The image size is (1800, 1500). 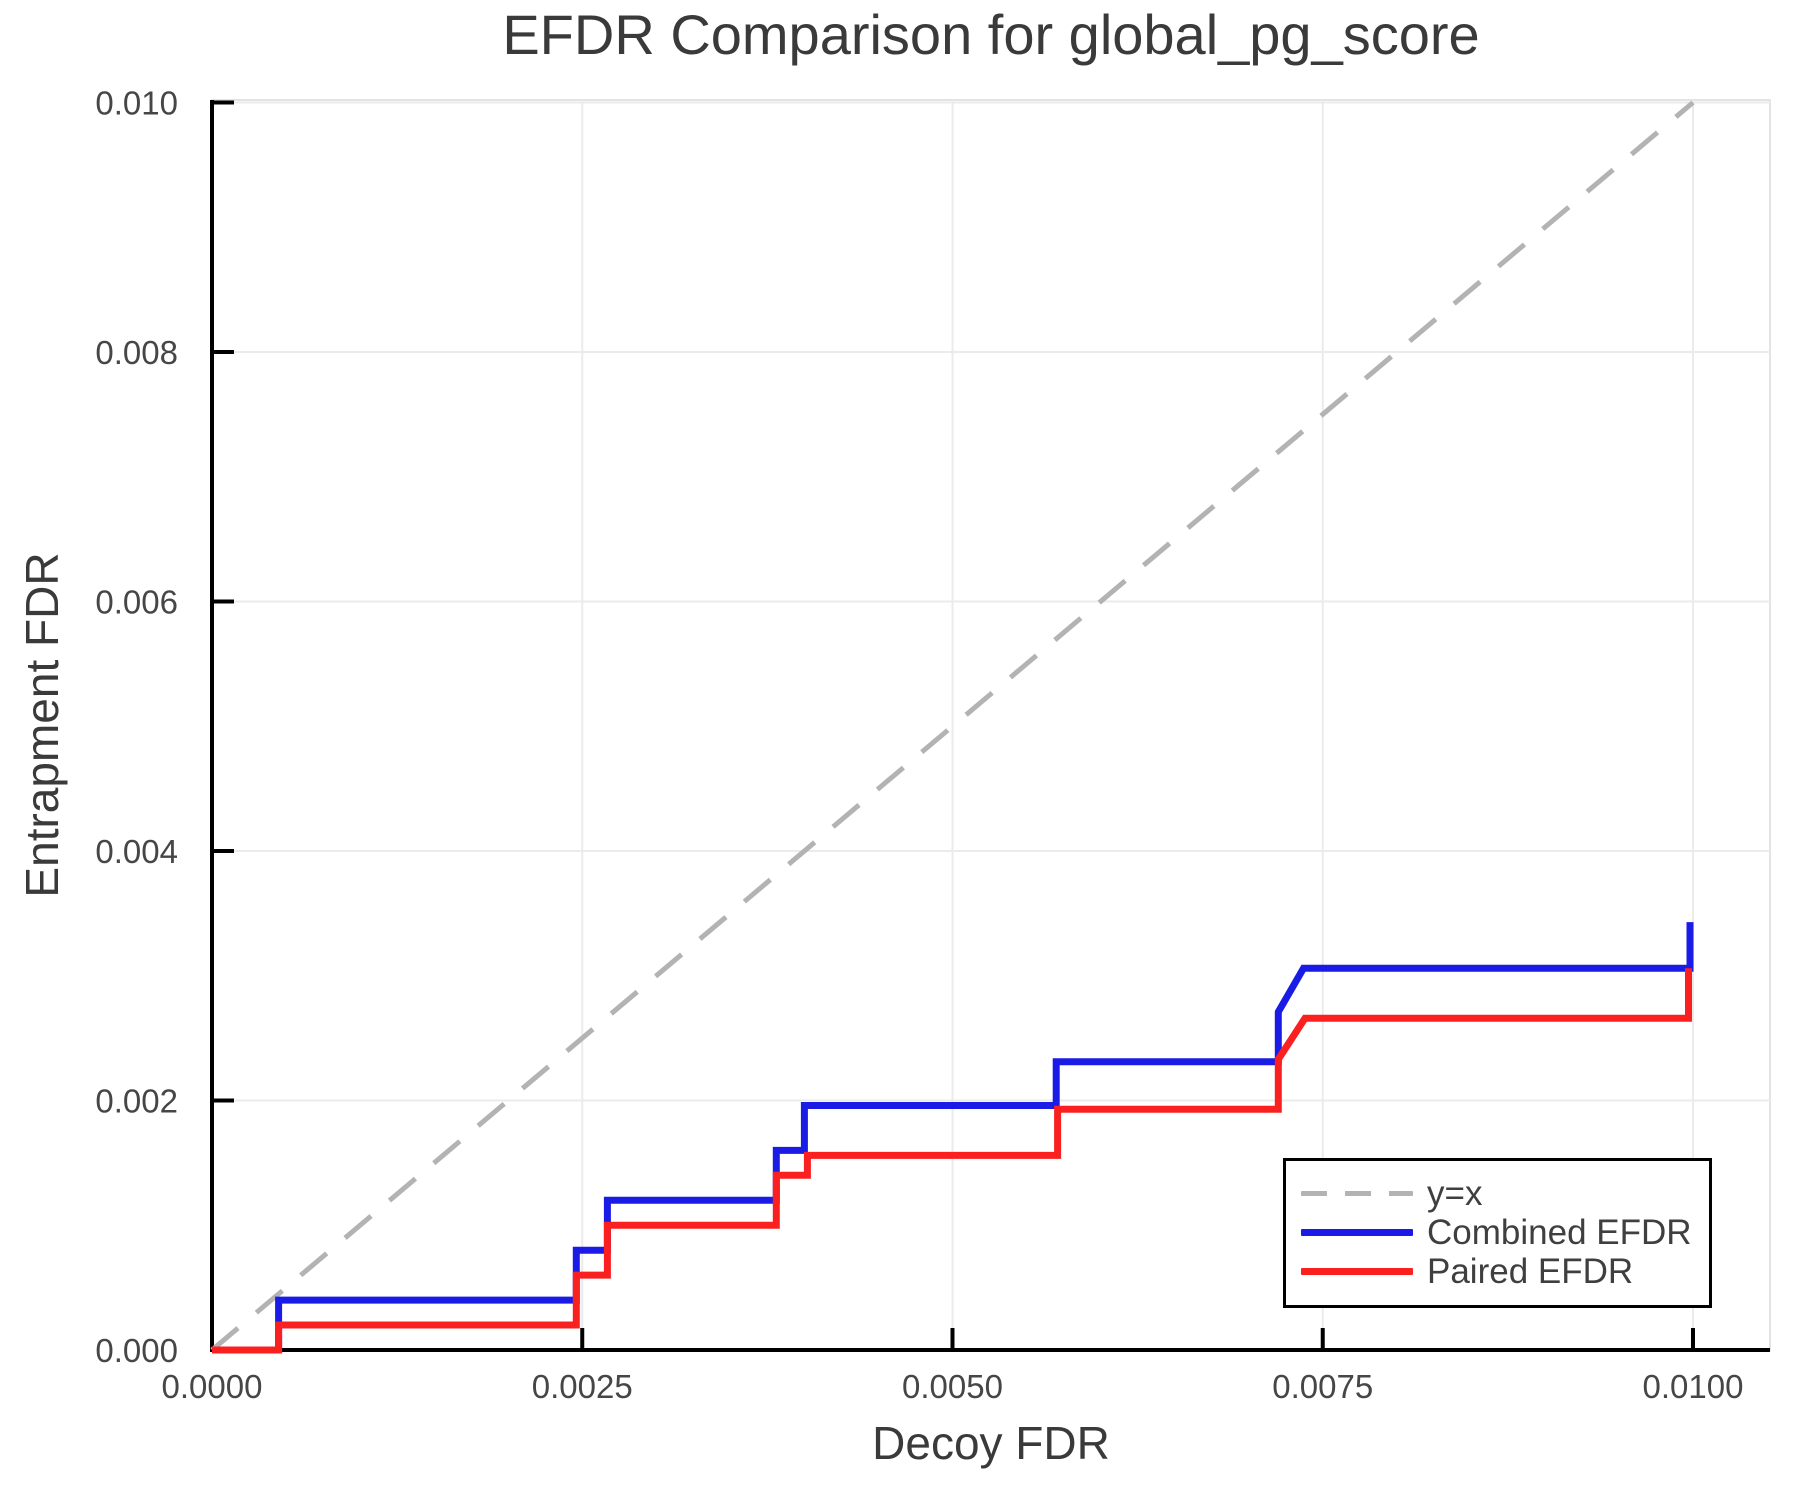 What do you see at coordinates (42, 725) in the screenshot?
I see `y-axis-label: Entrapment FDR` at bounding box center [42, 725].